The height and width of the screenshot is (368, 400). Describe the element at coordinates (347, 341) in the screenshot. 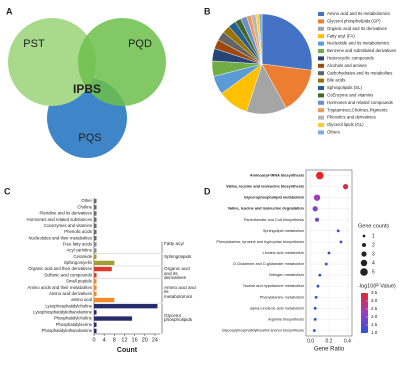

I see `x-tick-label: 0.4` at that location.